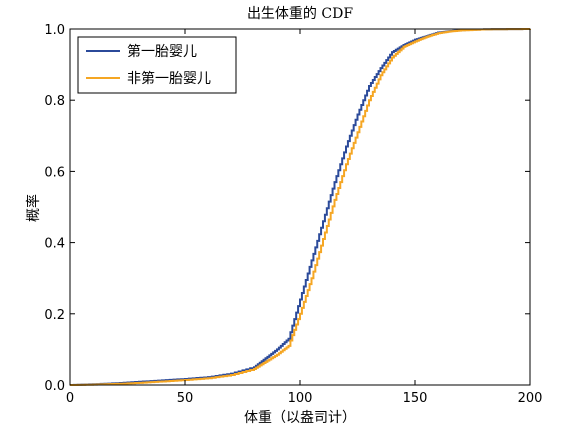 The height and width of the screenshot is (433, 587). Describe the element at coordinates (54, 386) in the screenshot. I see `y-tick-label: 0.0` at that location.